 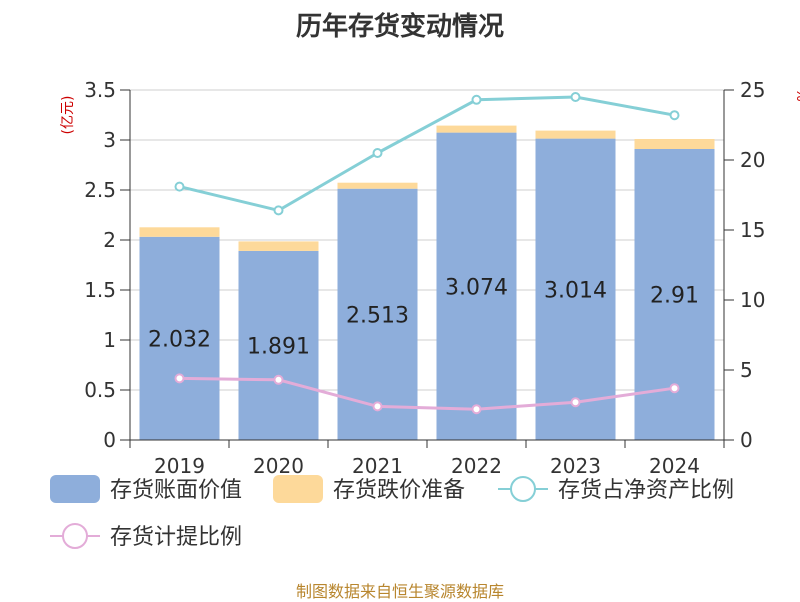 I want to click on legend-book-value-swatch, so click(x=75, y=489).